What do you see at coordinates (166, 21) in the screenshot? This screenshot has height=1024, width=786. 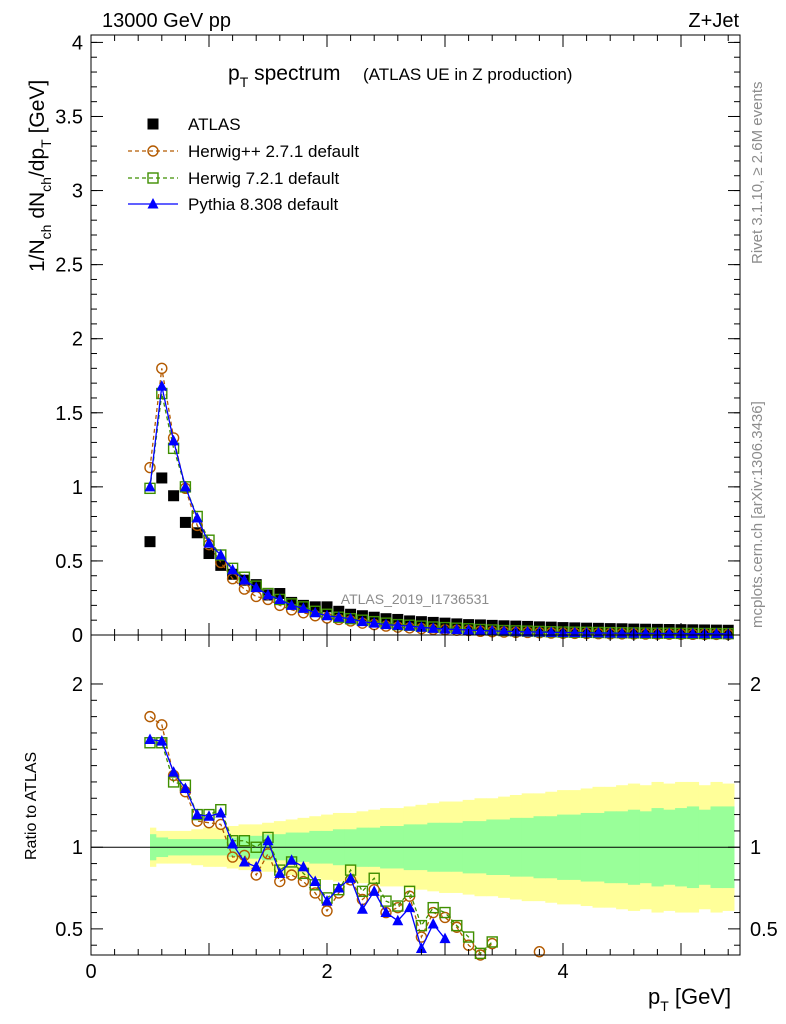 I see `energy-label: 13000 GeV pp` at bounding box center [166, 21].